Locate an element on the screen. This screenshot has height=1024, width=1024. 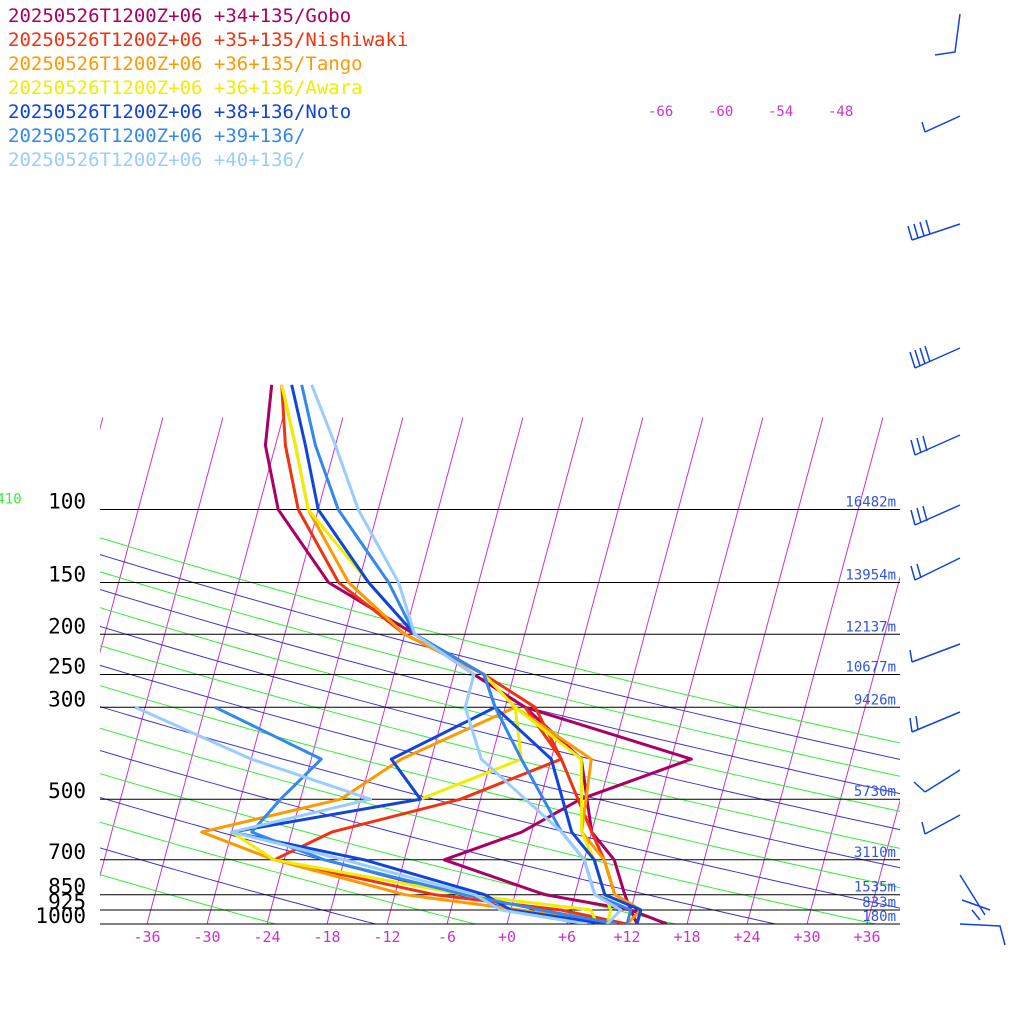
legend-entry: 20250526T1200Z+06 +36+135/Tango is located at coordinates (185, 64).